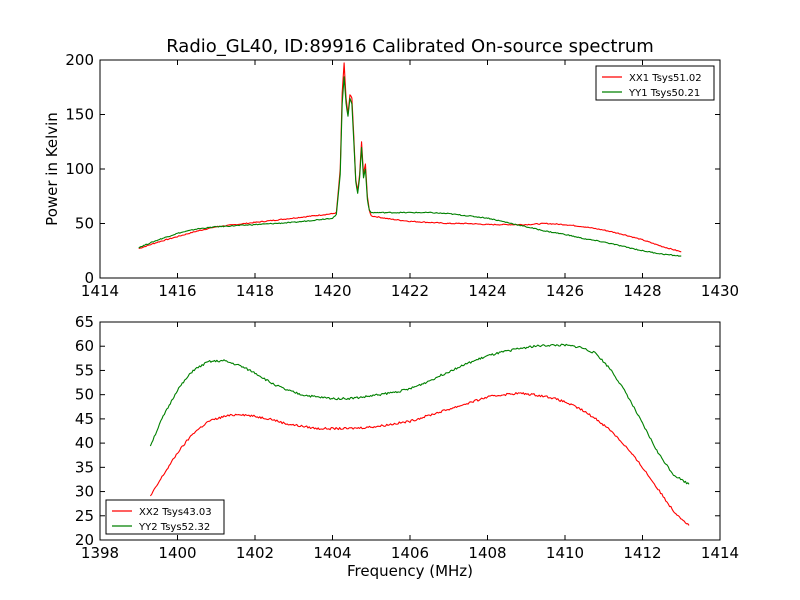 The width and height of the screenshot is (800, 600). I want to click on x-tick-label: 1420, so click(332, 291).